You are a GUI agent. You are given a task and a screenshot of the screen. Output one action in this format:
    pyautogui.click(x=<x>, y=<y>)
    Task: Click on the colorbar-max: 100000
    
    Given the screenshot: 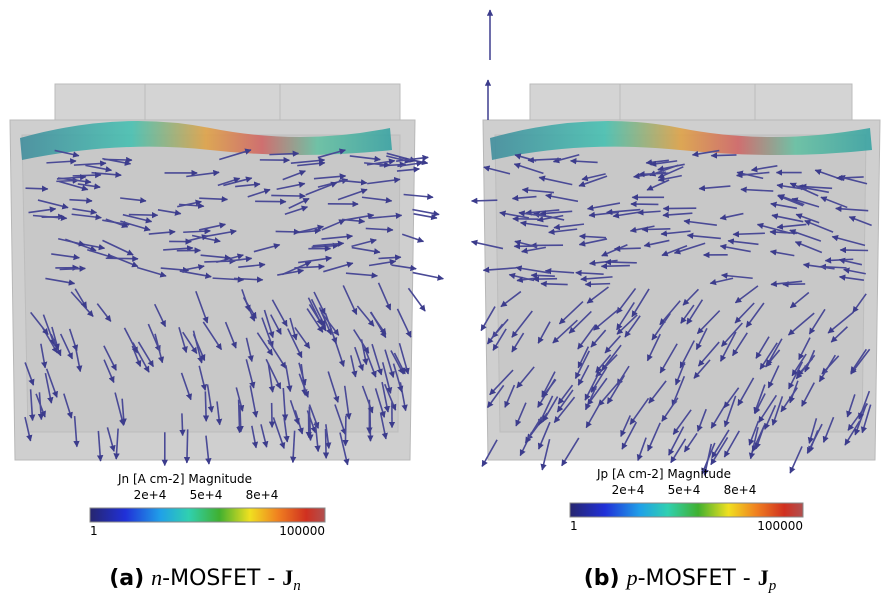 What is the action you would take?
    pyautogui.click(x=302, y=531)
    